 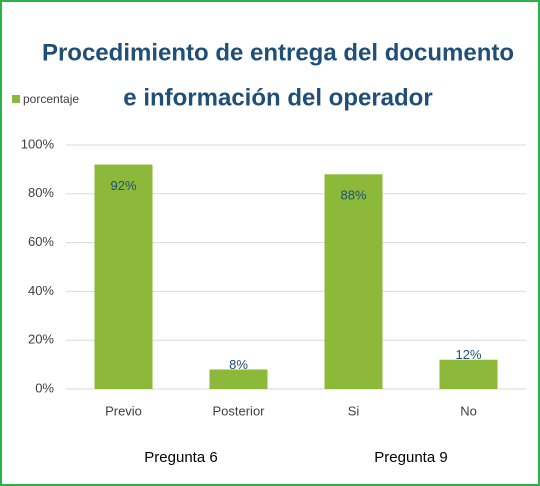 I want to click on value-label: 8%, so click(x=238, y=364).